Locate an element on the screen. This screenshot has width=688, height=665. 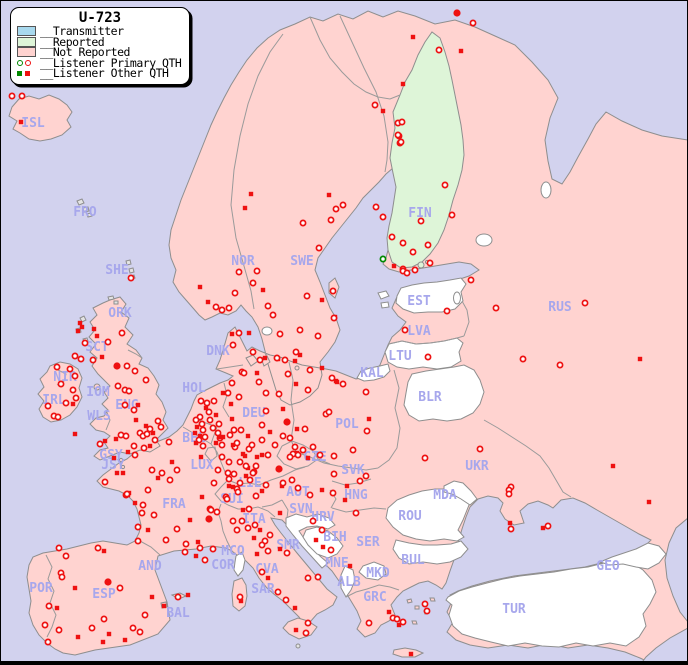
lake-peipus is located at coordinates (457, 298).